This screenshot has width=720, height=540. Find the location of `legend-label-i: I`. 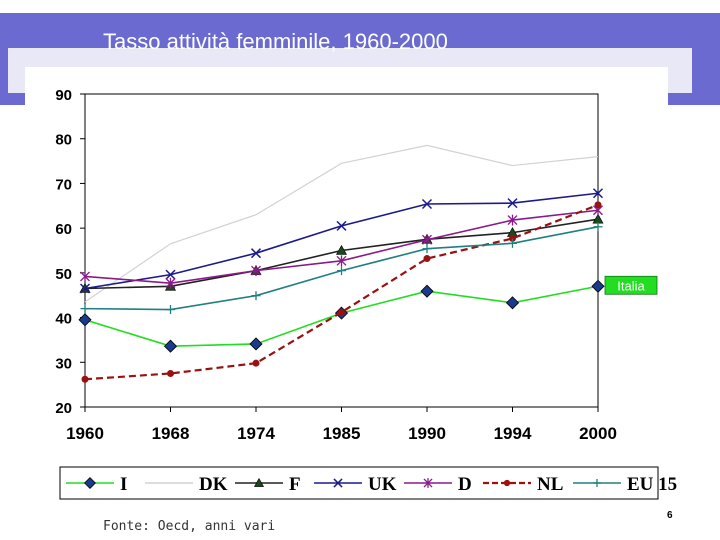

legend-label-i: I is located at coordinates (123, 484).